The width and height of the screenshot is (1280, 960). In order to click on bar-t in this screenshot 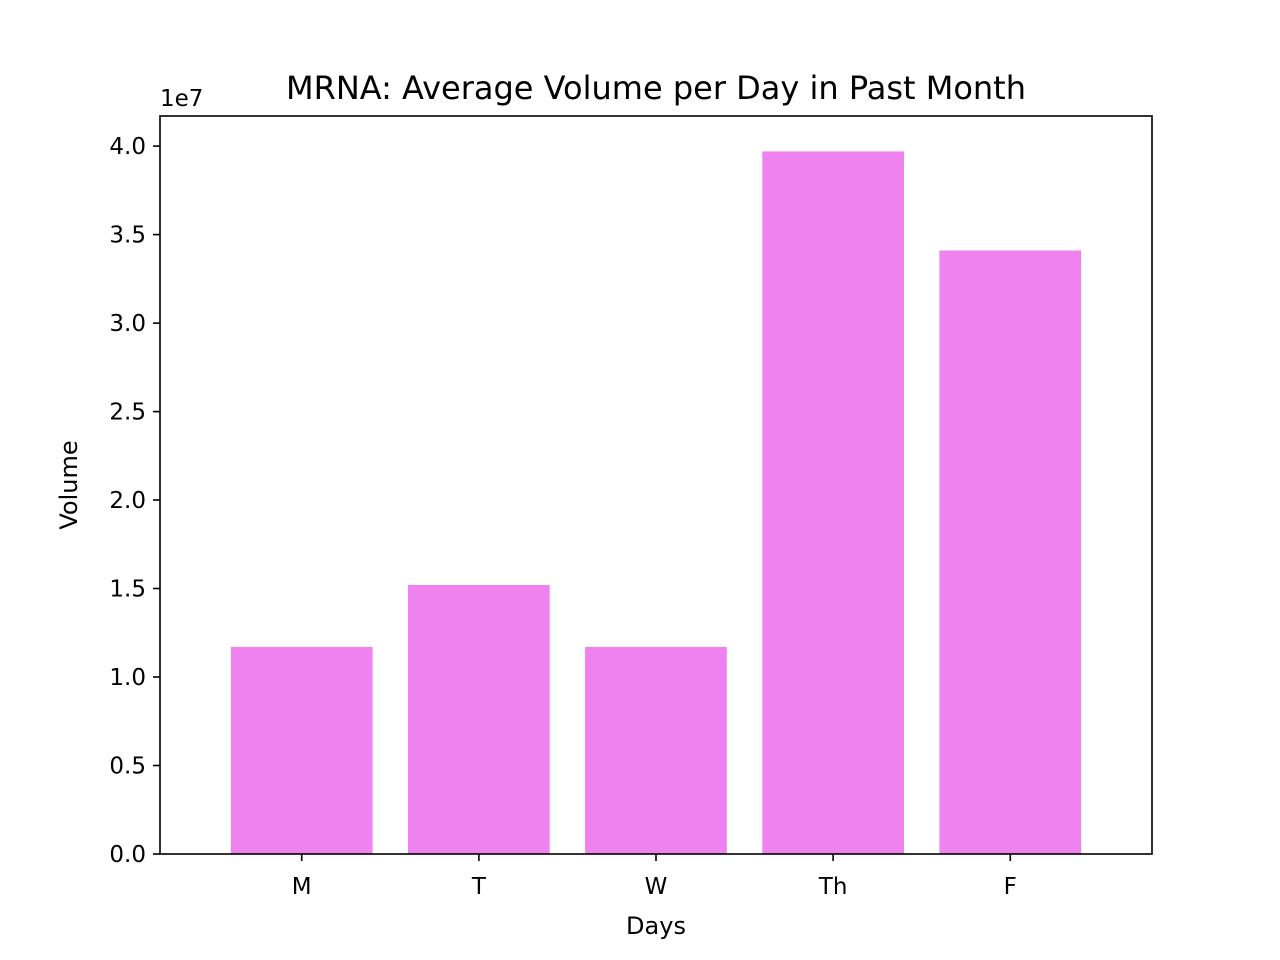, I will do `click(479, 719)`.